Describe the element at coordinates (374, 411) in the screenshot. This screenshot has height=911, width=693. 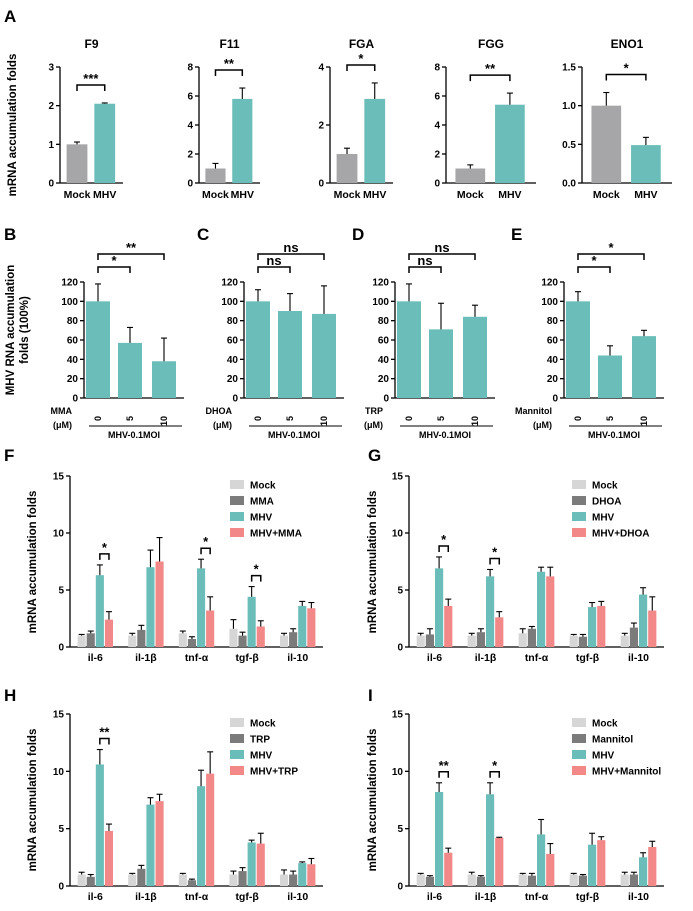
I see `panel-d-dose-name: TRP` at that location.